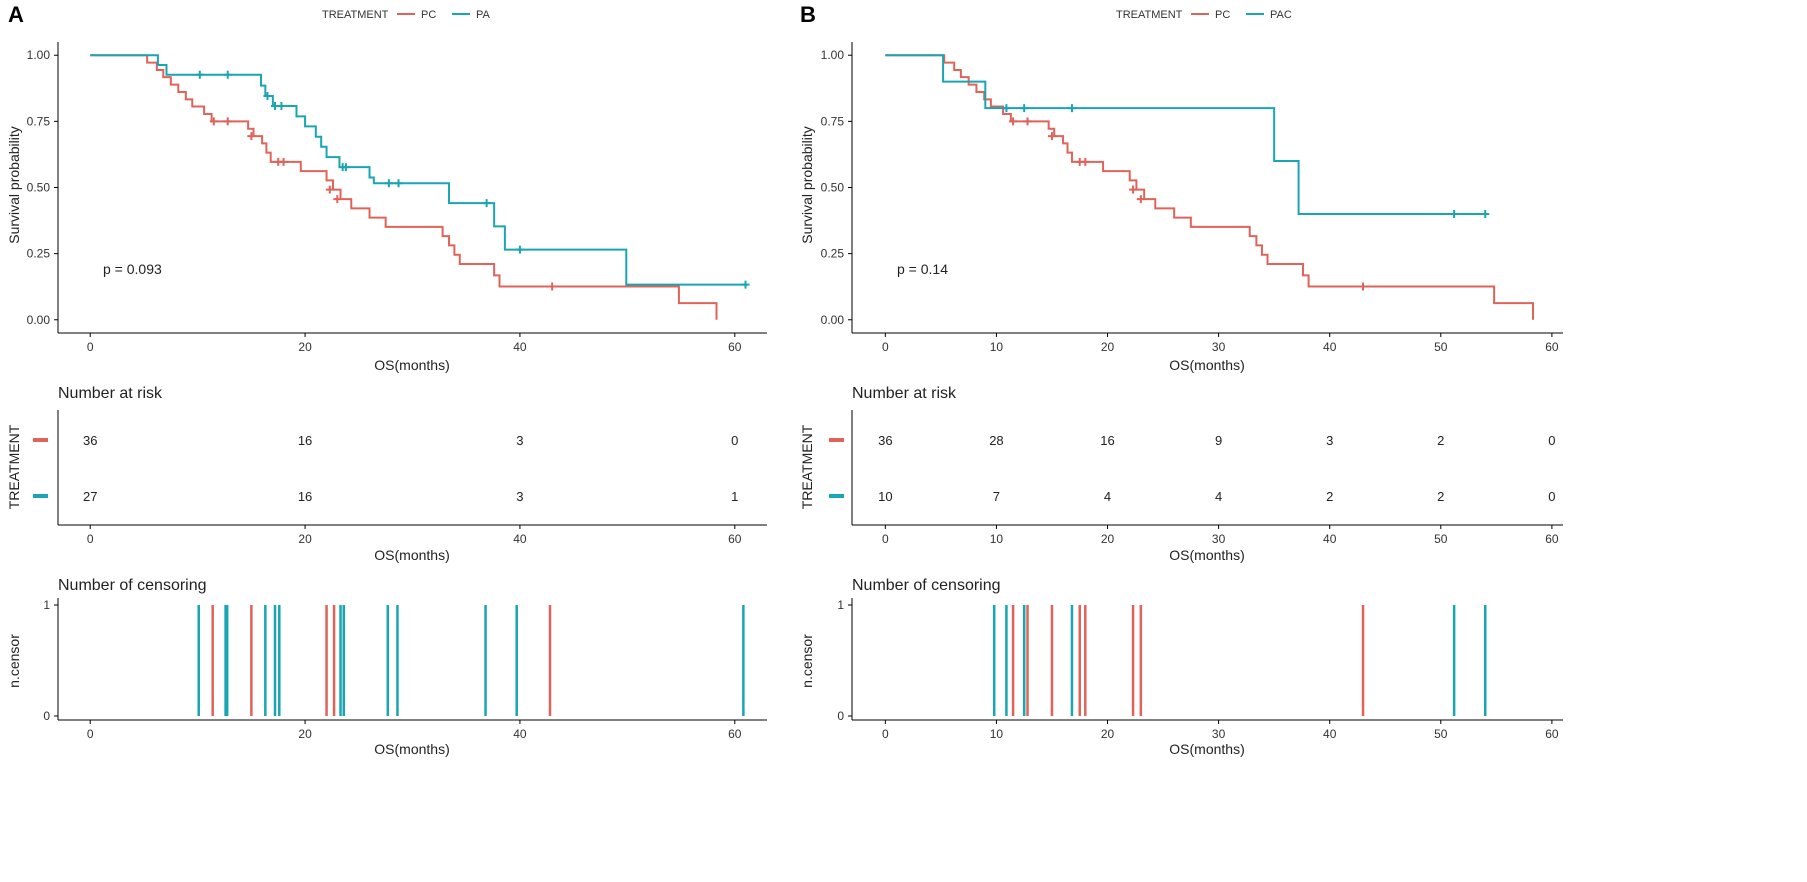 This screenshot has width=1807, height=882. I want to click on km-y-tick-label: 0.00, so click(833, 320).